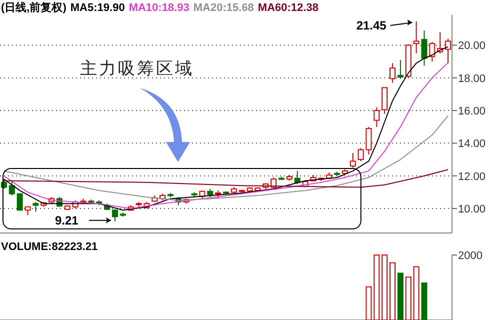 The height and width of the screenshot is (320, 492). Describe the element at coordinates (66, 220) in the screenshot. I see `annotation: 9.21` at that location.